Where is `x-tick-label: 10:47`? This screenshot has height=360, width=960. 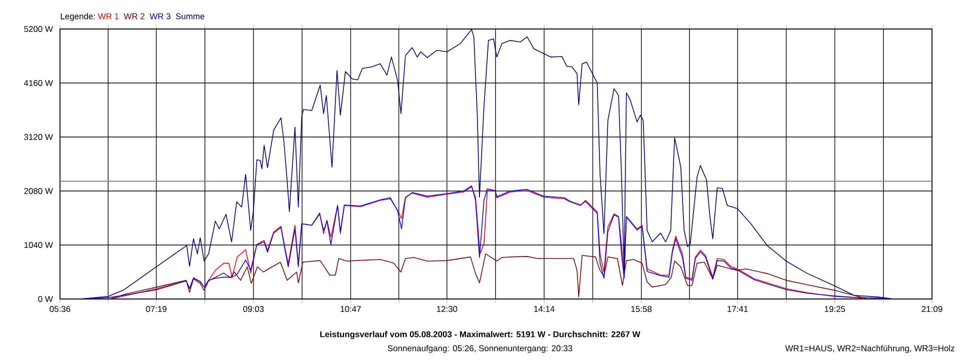 x-tick-label: 10:47 is located at coordinates (350, 309).